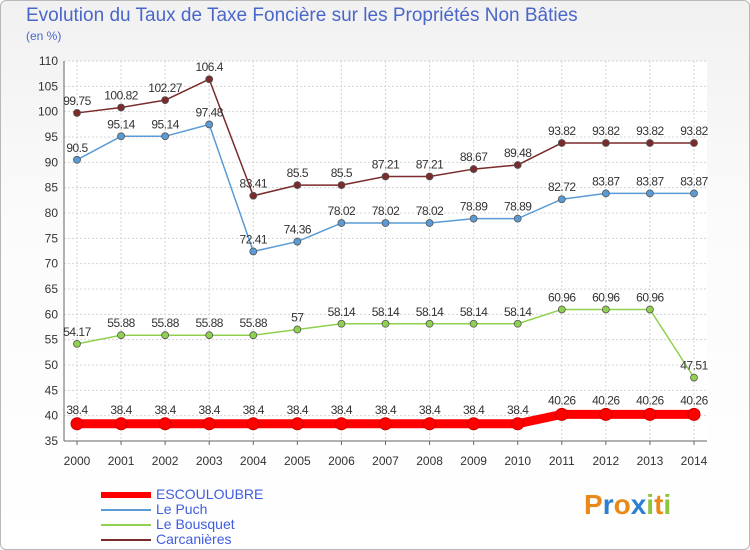 The width and height of the screenshot is (750, 550). Describe the element at coordinates (209, 67) in the screenshot. I see `data-label-carcani-res: 106.4` at that location.